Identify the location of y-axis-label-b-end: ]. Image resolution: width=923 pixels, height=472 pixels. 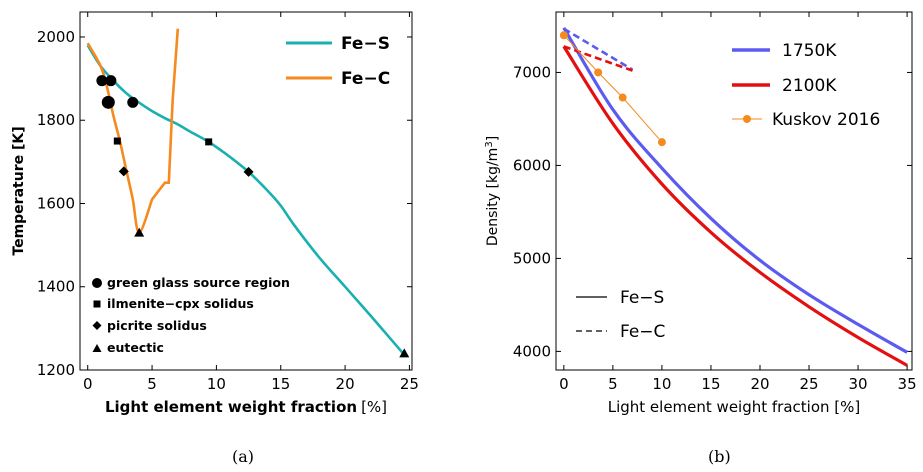
(493, 138).